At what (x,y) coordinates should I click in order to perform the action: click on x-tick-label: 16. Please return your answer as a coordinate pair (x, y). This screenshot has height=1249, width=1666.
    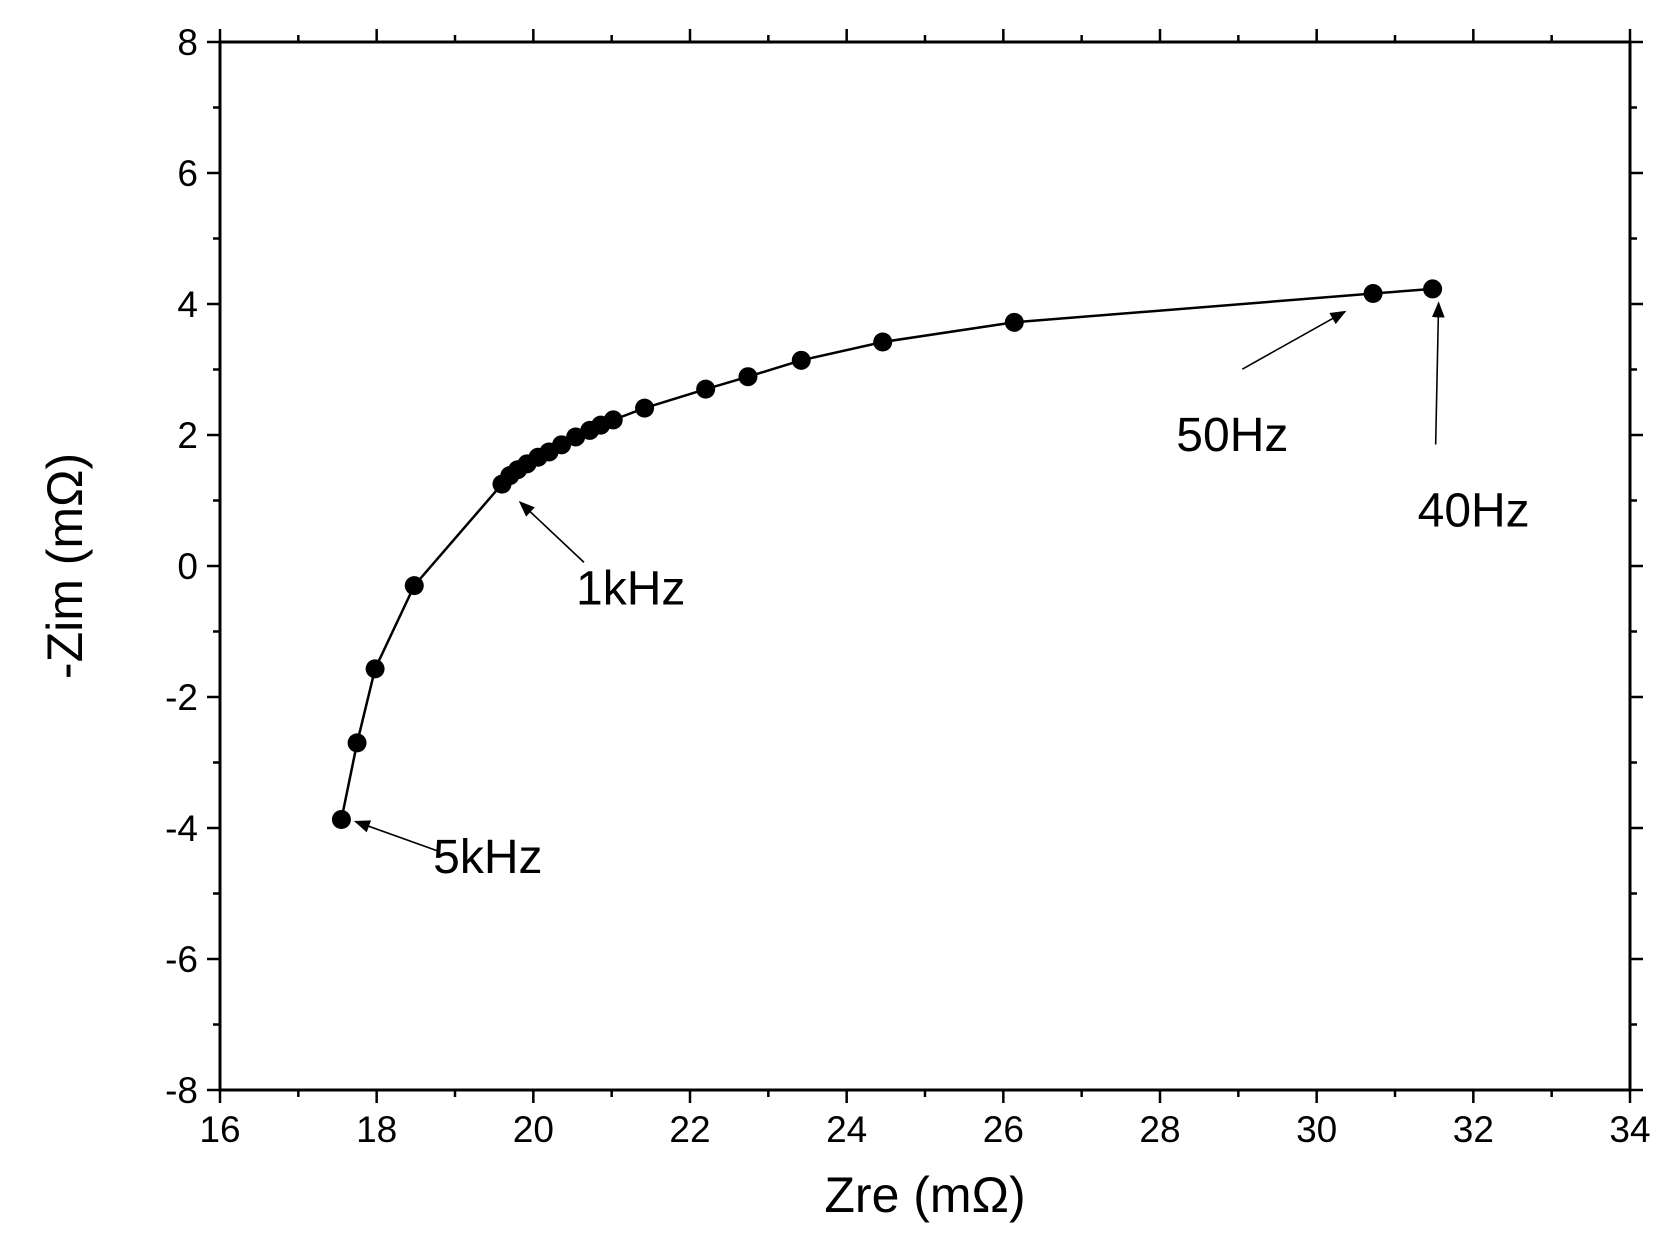
    Looking at the image, I should click on (219, 1129).